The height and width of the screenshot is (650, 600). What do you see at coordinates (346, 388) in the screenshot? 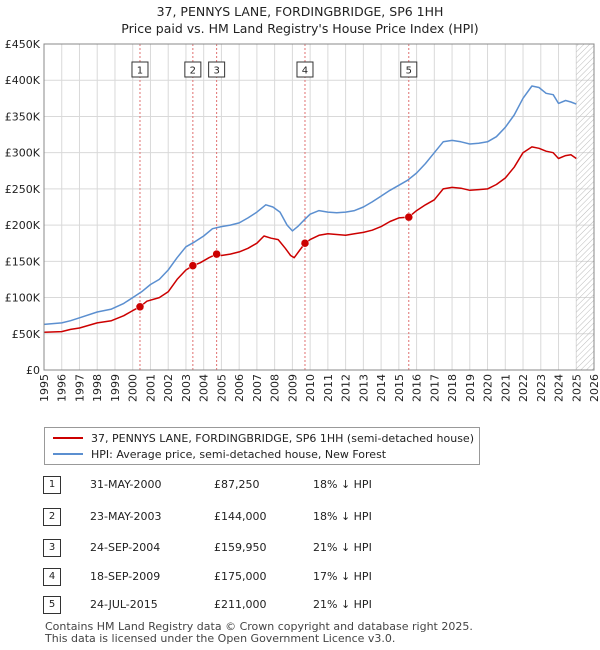
I see `x-tick-label: 2012` at bounding box center [346, 388].